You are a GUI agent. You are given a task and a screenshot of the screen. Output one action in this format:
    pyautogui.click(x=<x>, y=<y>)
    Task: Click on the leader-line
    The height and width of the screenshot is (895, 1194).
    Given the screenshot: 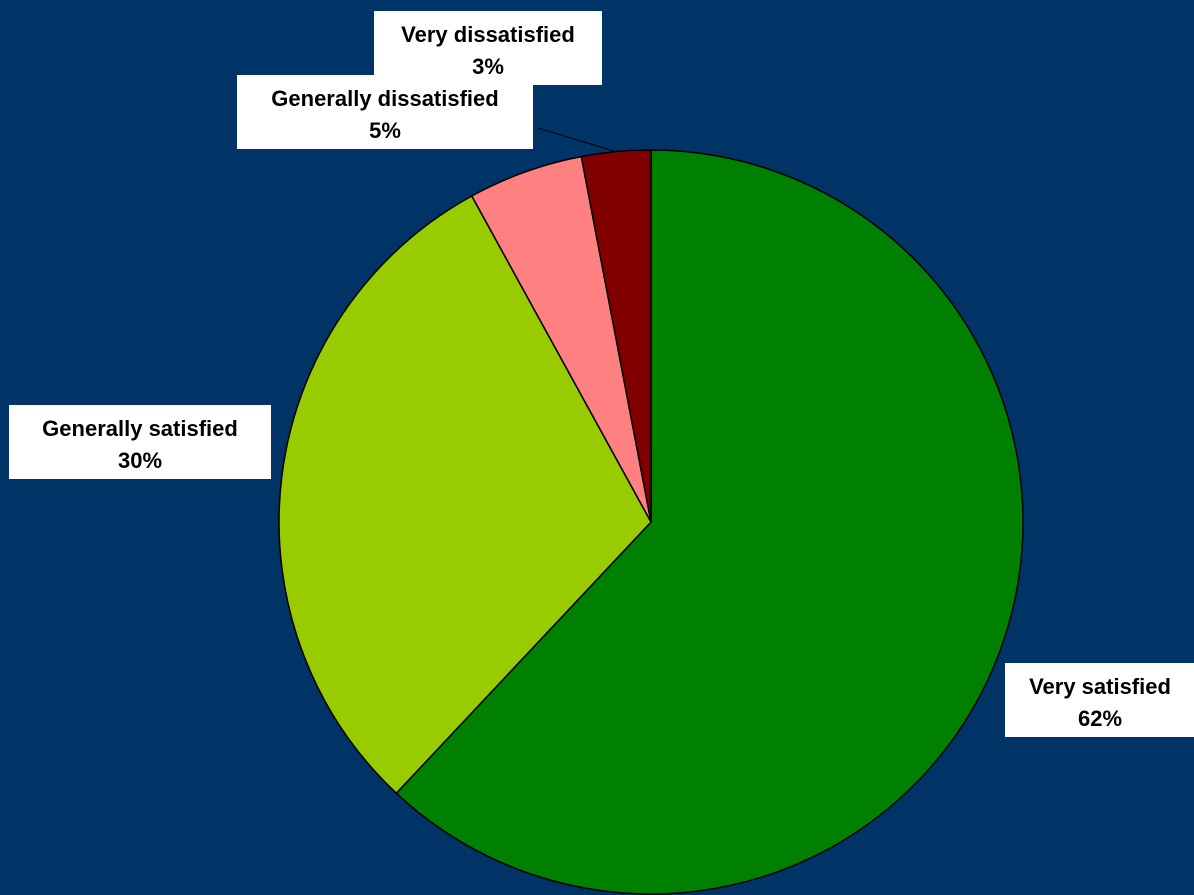 What is the action you would take?
    pyautogui.click(x=577, y=140)
    